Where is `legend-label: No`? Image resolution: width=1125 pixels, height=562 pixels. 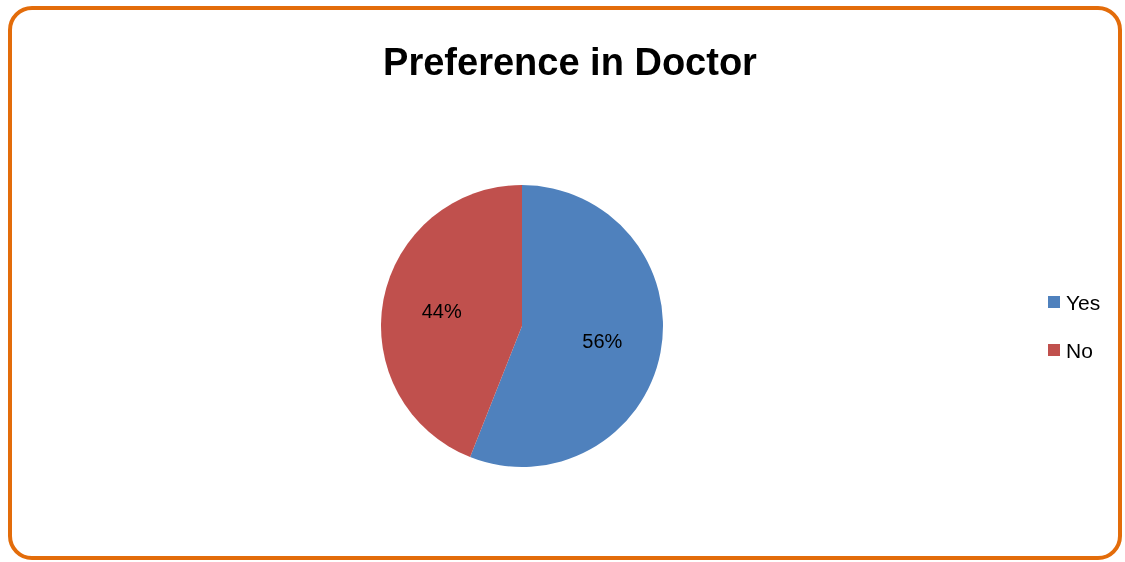
legend-label: No is located at coordinates (1079, 350).